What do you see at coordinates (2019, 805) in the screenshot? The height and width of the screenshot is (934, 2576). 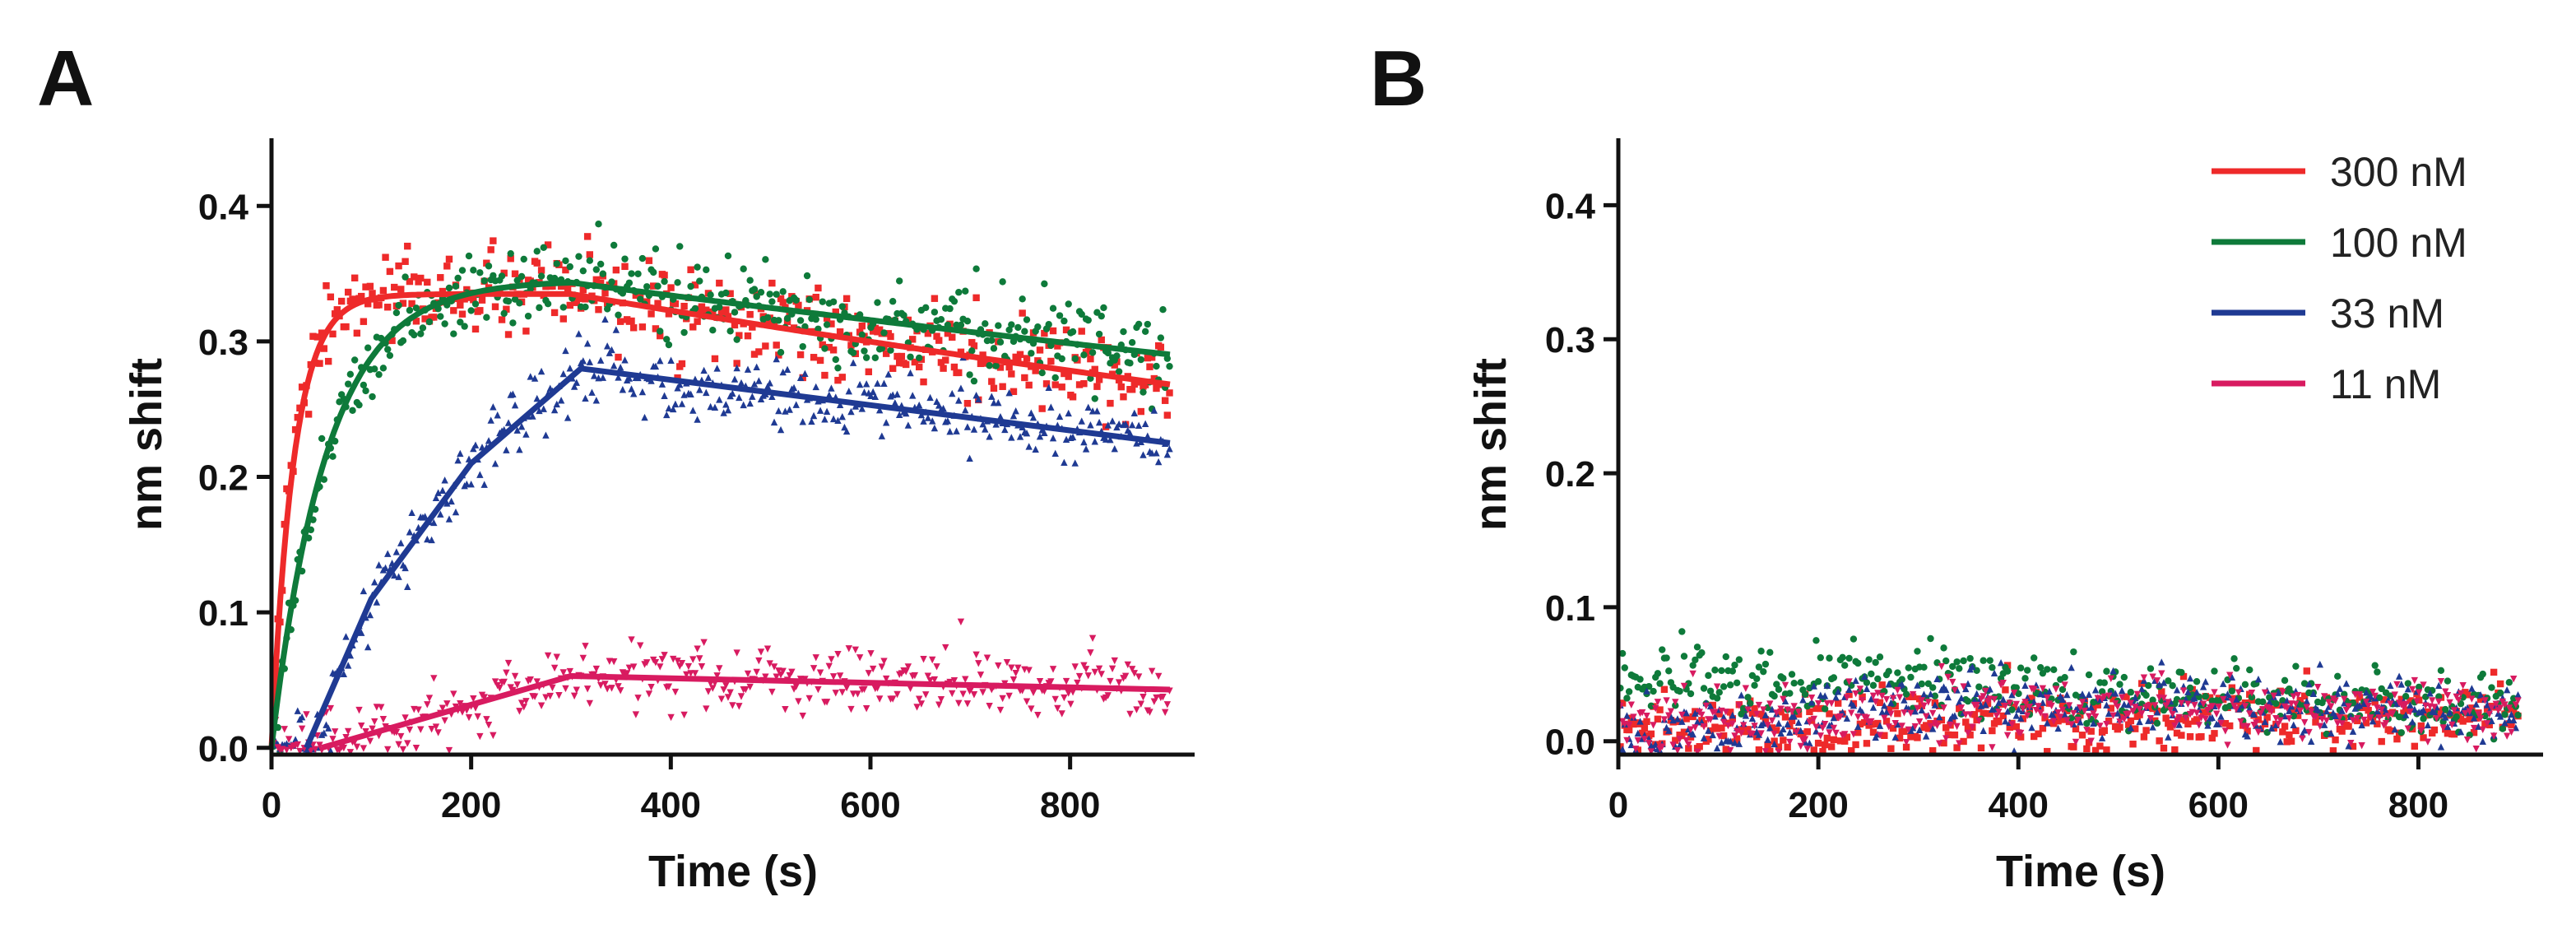 I see `x-tick-label: 400` at bounding box center [2019, 805].